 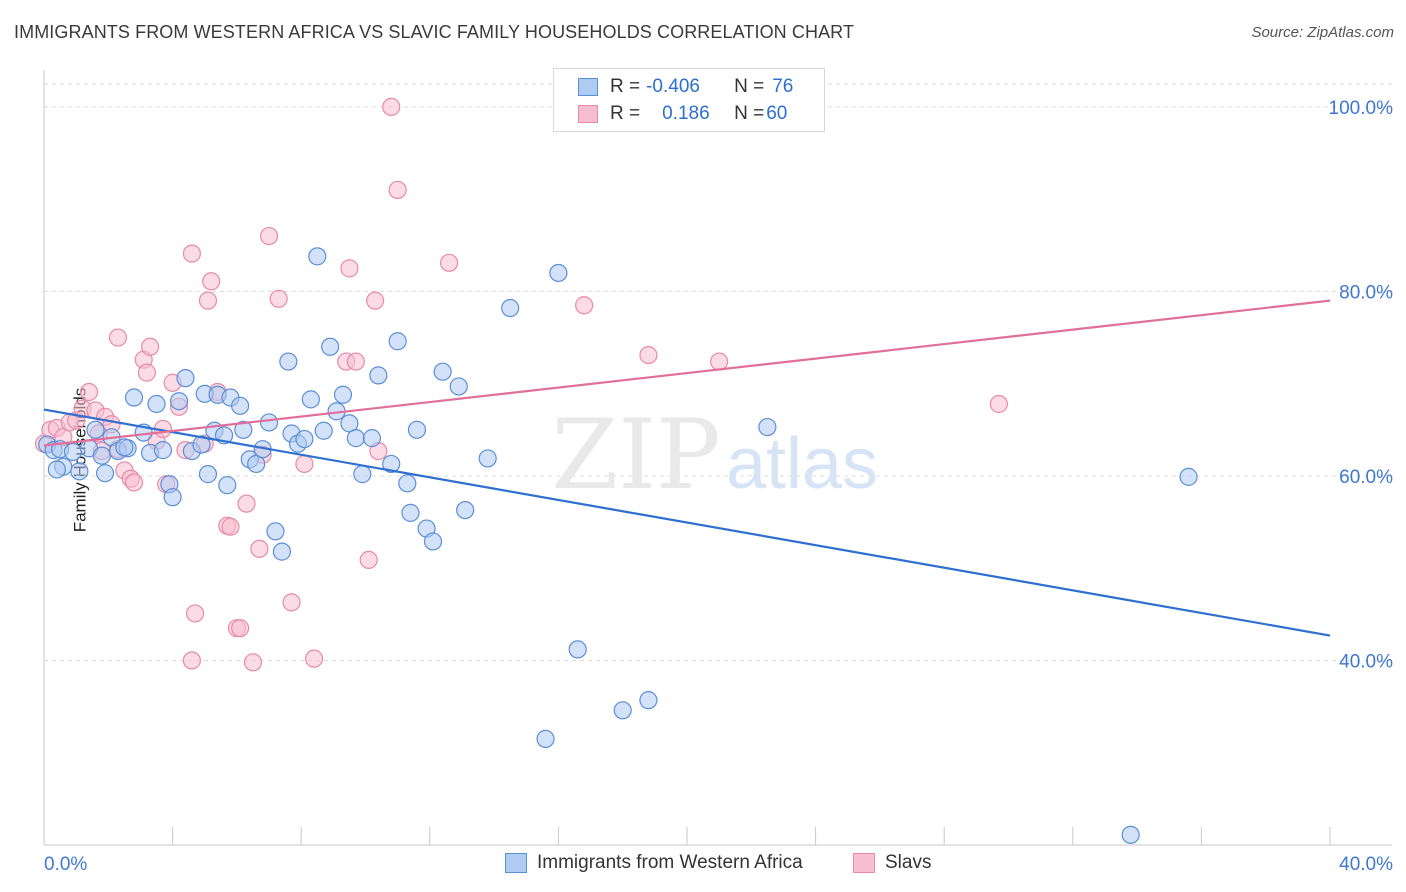 I want to click on legend-row-western-africa: R = -0.406 N = 76, so click(x=685, y=87).